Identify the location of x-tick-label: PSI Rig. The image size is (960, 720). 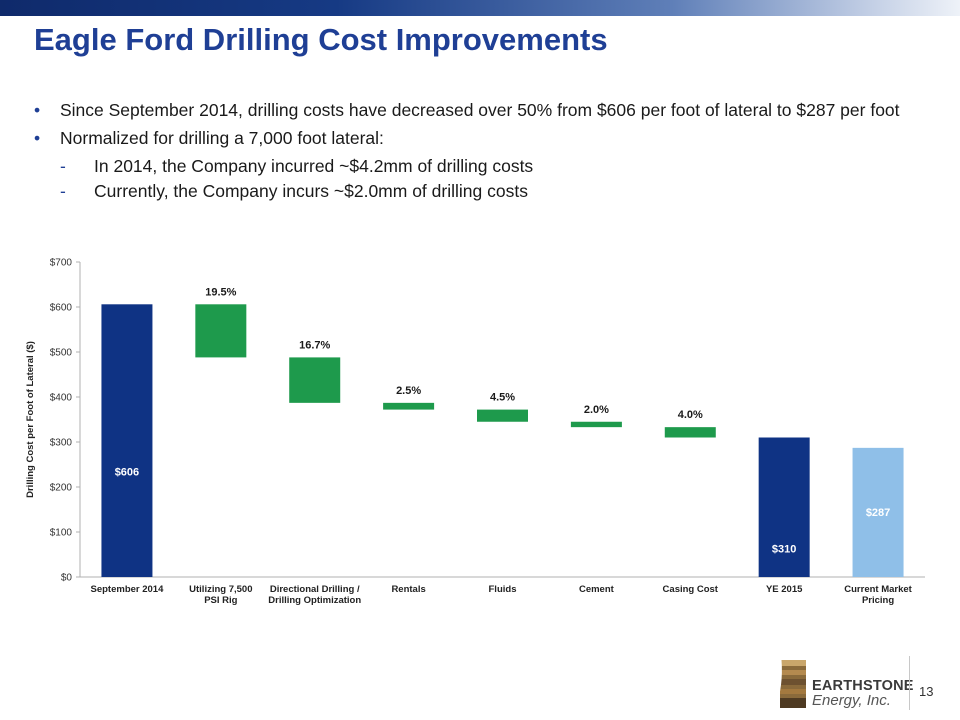
(220, 600).